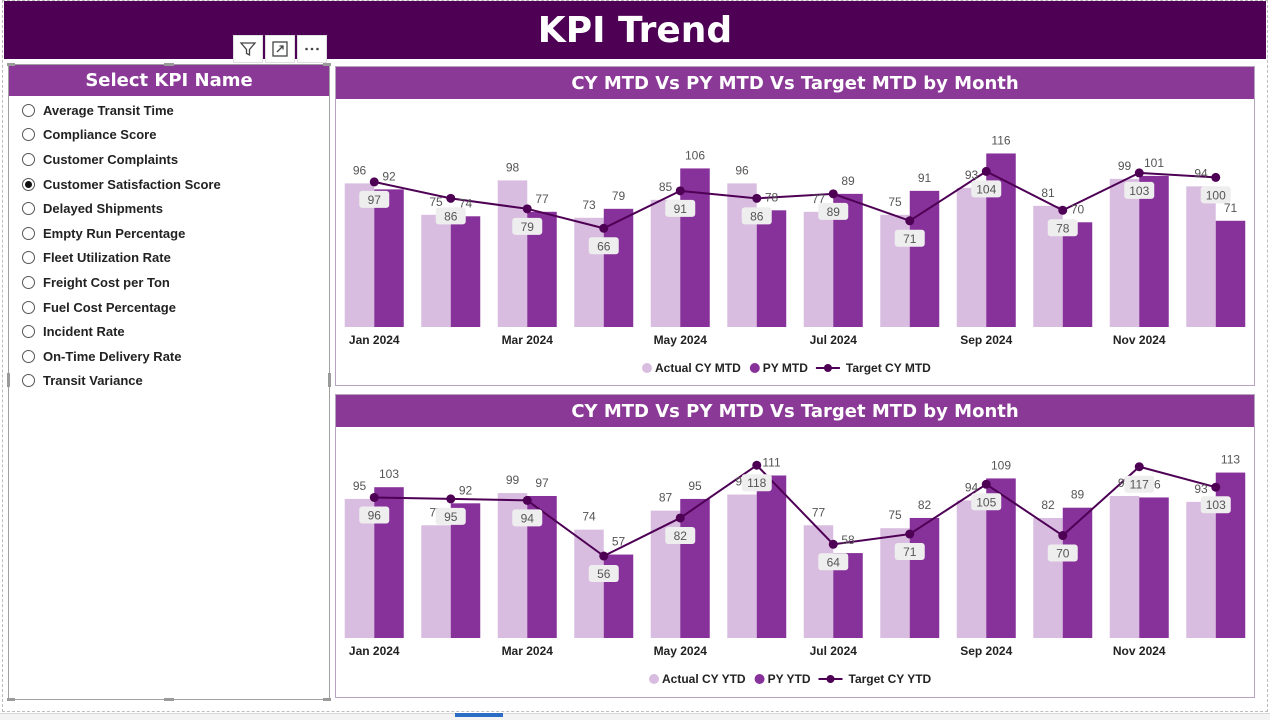  What do you see at coordinates (169, 331) in the screenshot?
I see `slicer-item: Incident Rate` at bounding box center [169, 331].